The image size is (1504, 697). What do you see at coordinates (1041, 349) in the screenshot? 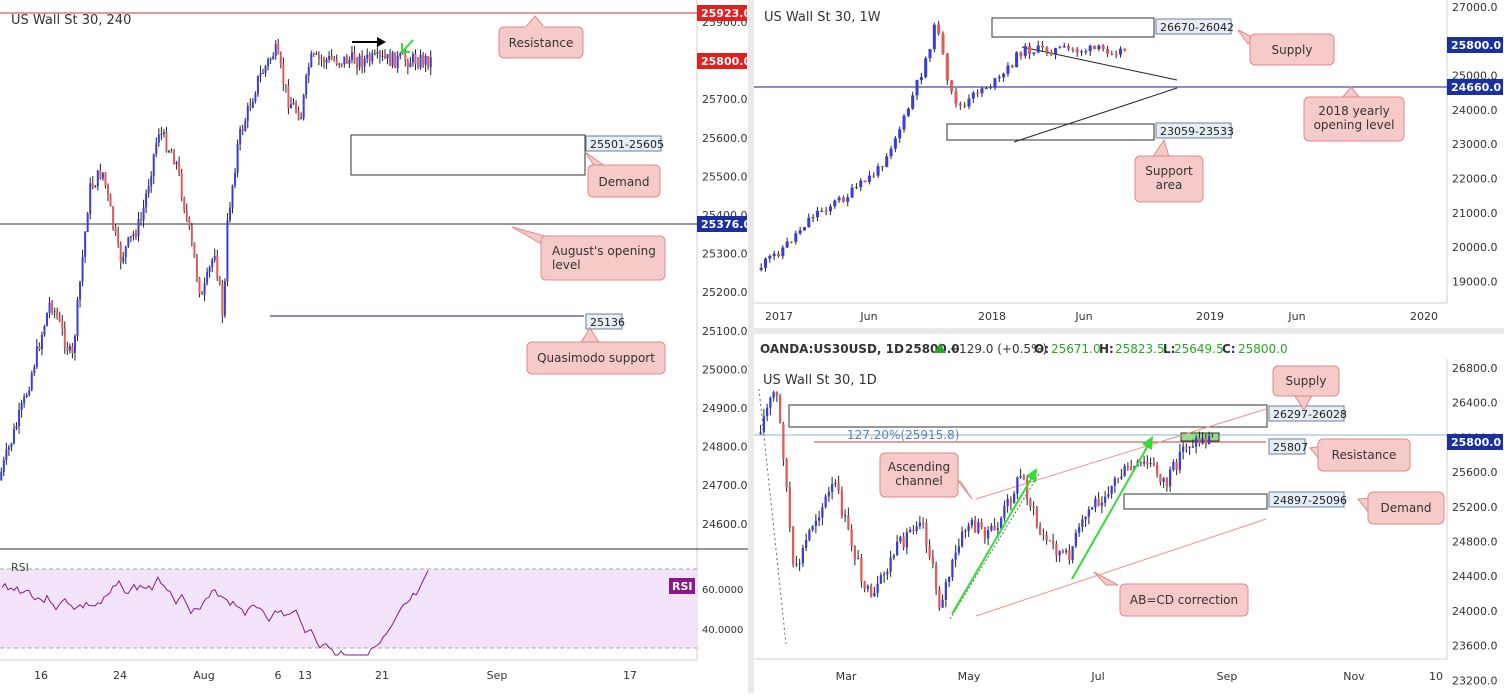
I see `header-o-label: O:` at bounding box center [1041, 349].